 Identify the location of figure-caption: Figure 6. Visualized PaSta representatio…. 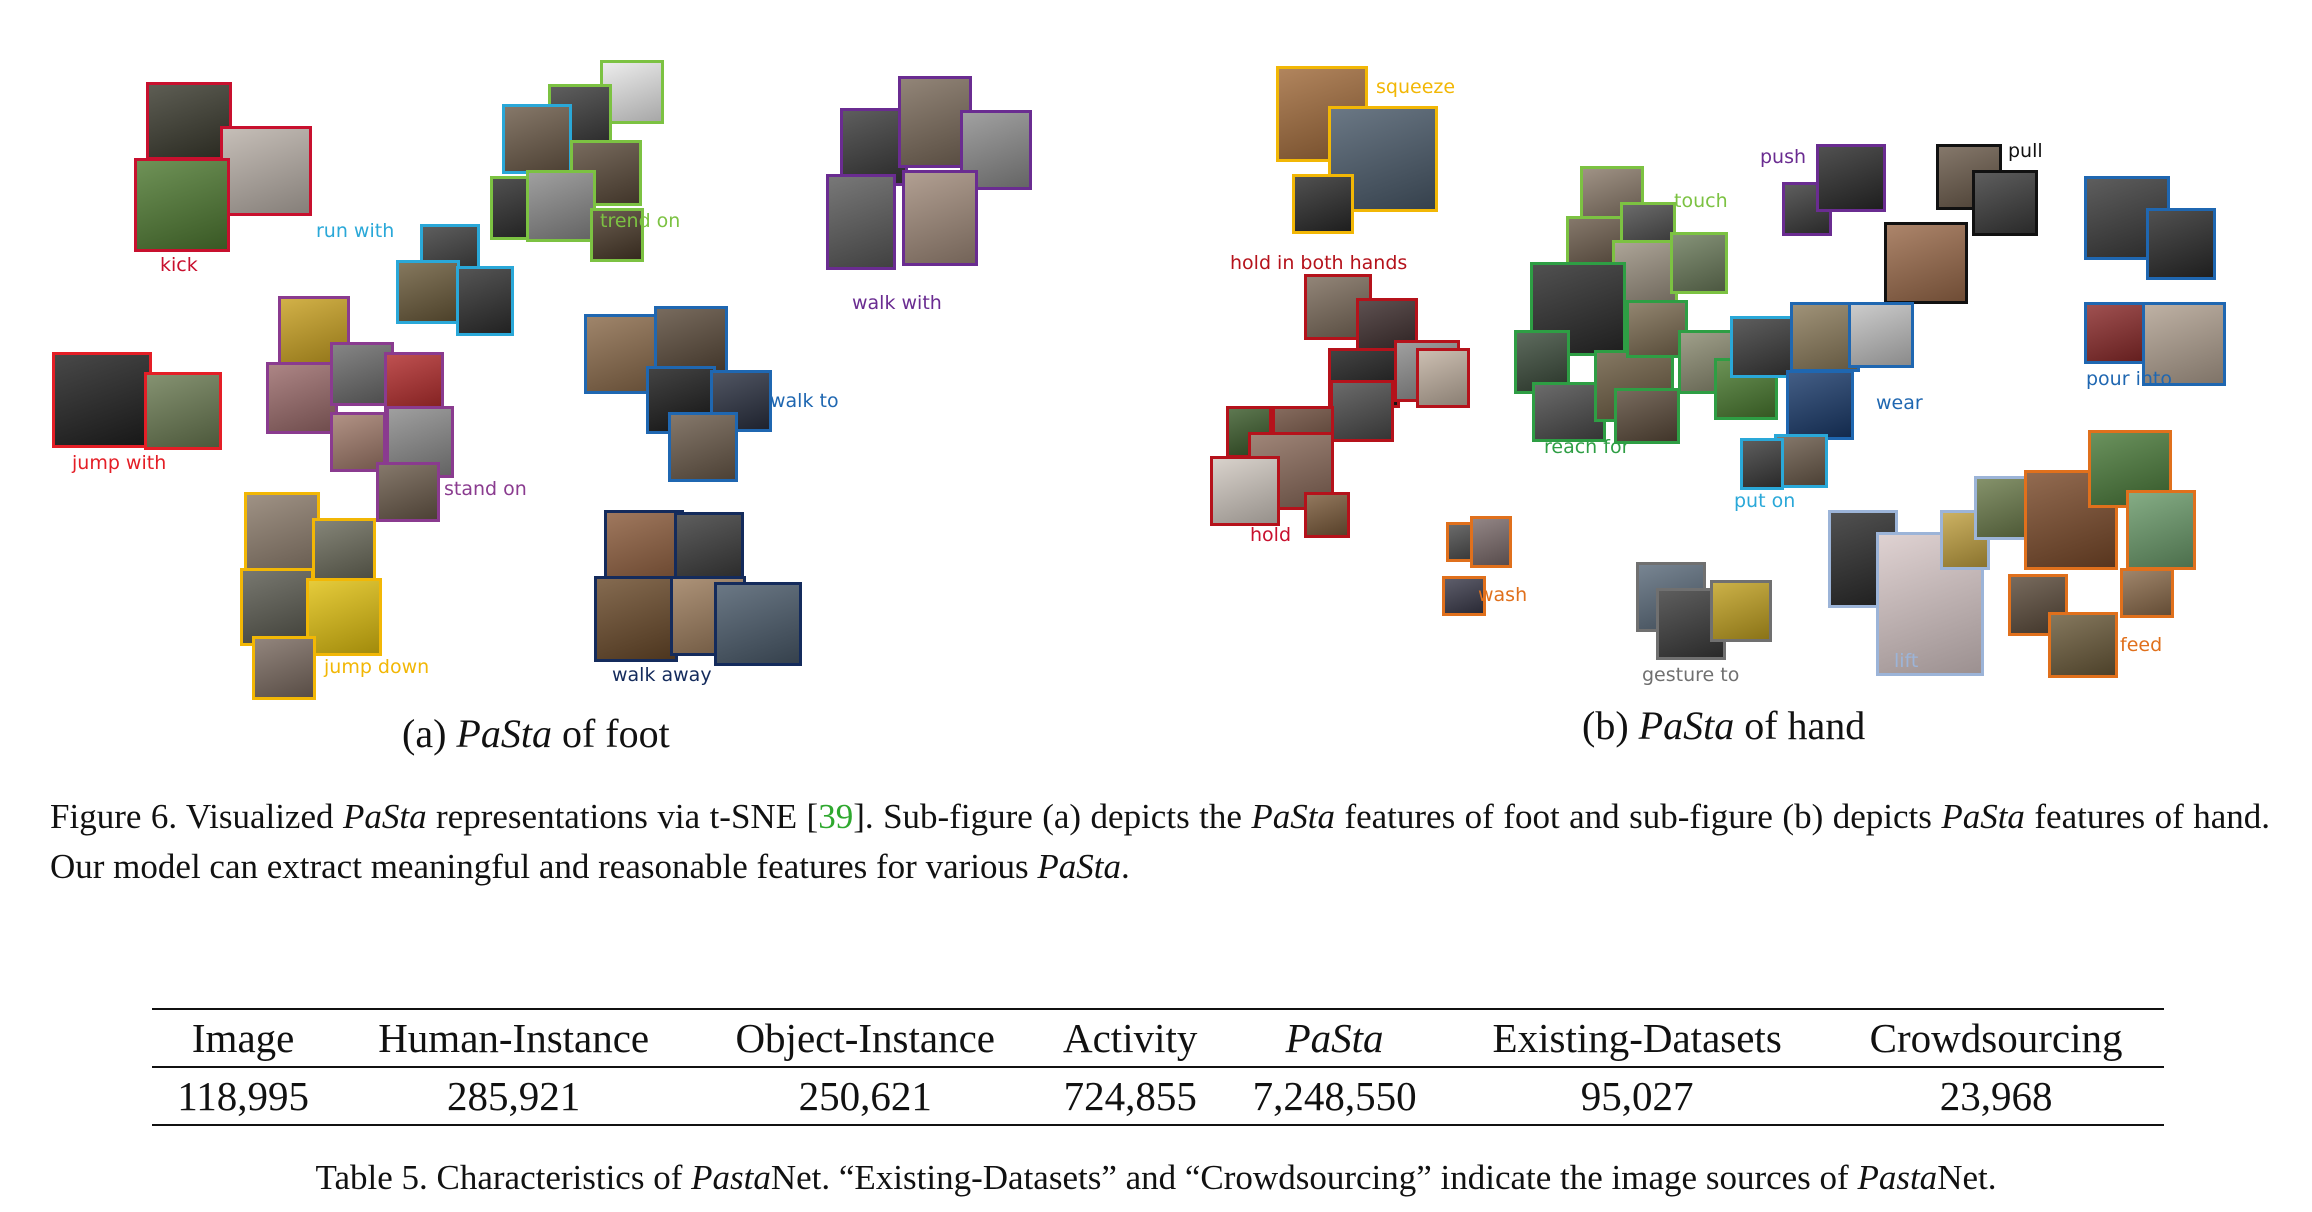
(1160, 842).